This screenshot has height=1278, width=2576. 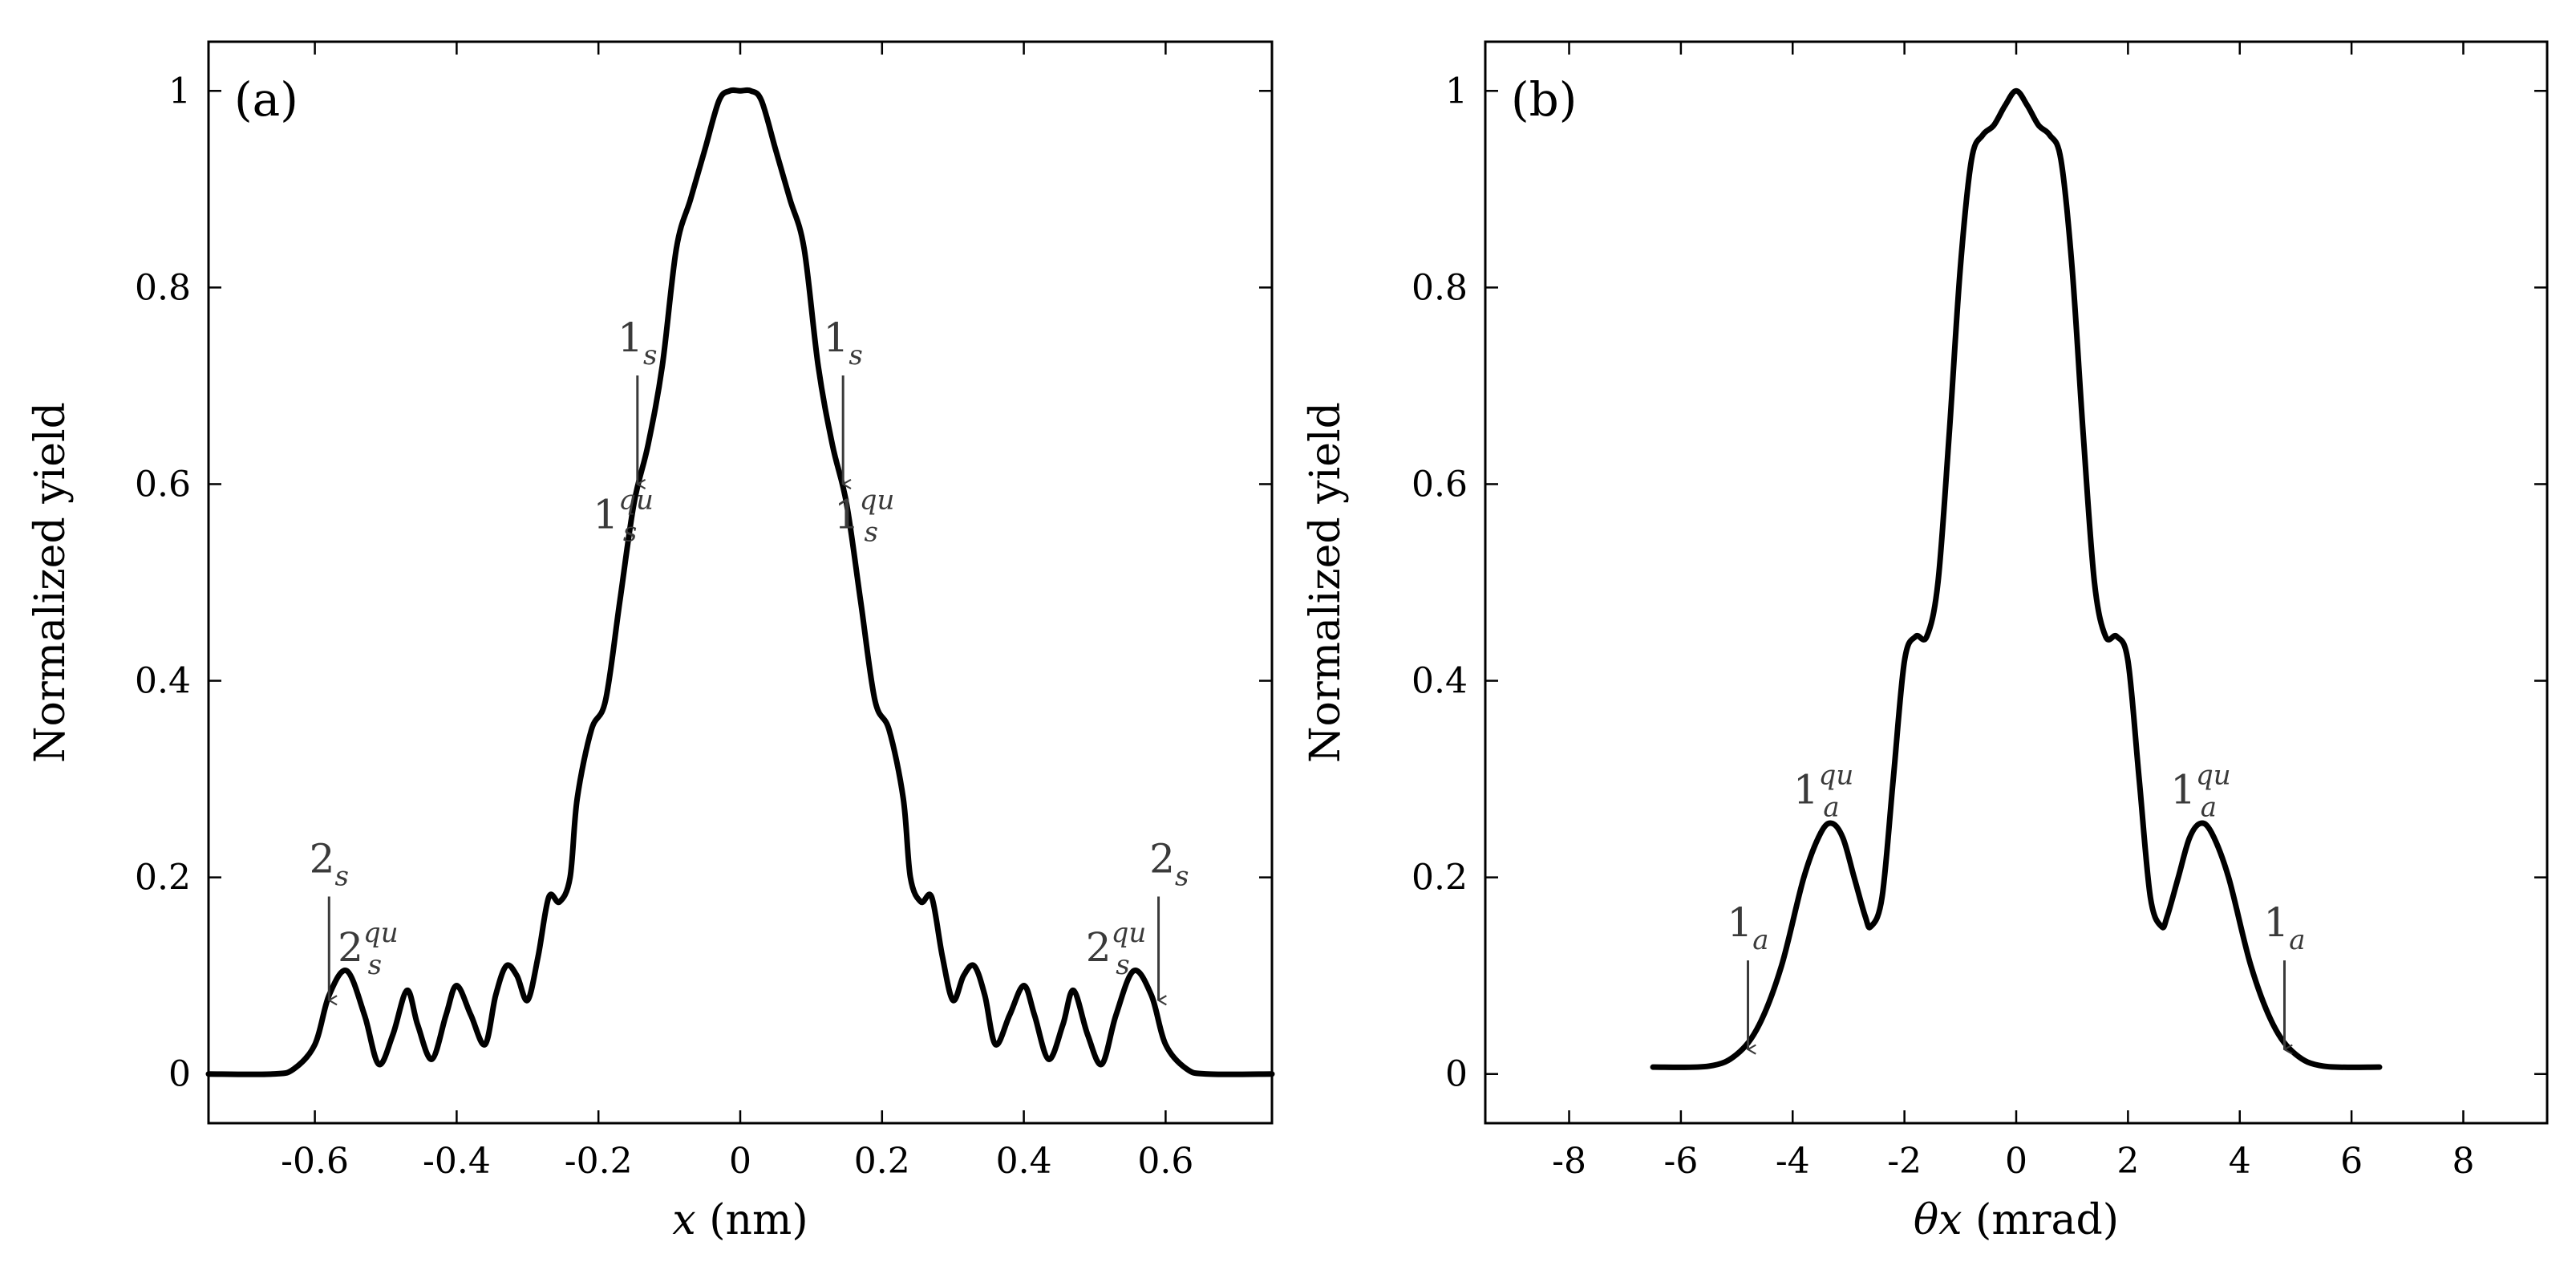 What do you see at coordinates (2041, 1220) in the screenshot?
I see `x-axis-unit: (mrad)` at bounding box center [2041, 1220].